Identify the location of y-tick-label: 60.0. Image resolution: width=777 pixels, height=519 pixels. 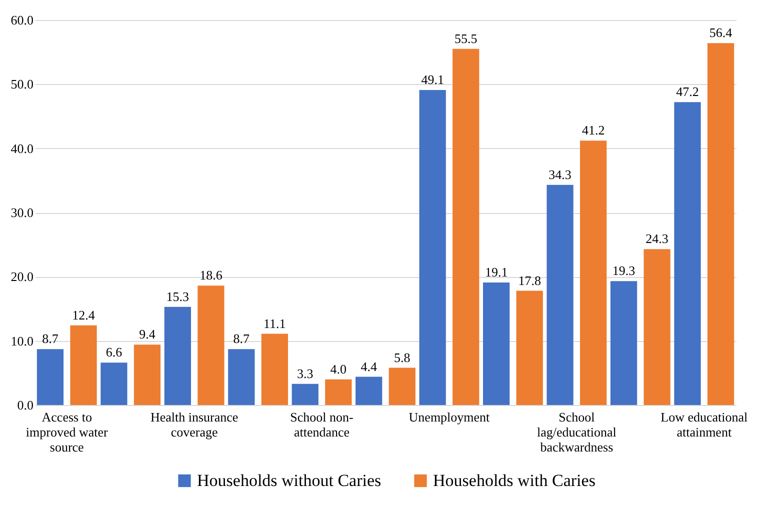
(22, 20).